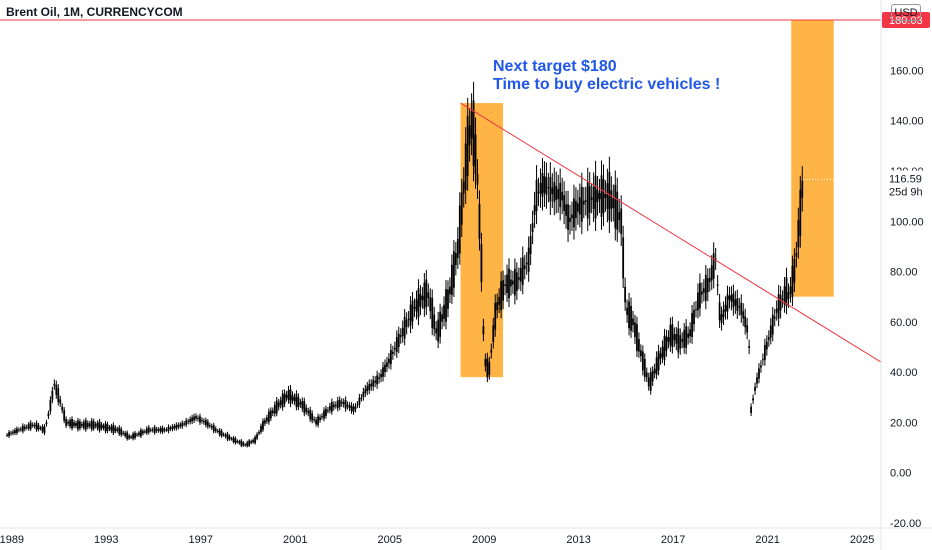  Describe the element at coordinates (906, 12) in the screenshot. I see `currency-button: USD` at that location.